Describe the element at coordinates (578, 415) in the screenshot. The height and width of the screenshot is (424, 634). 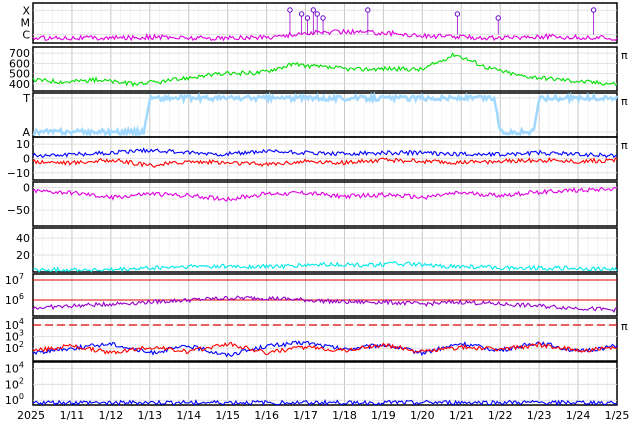
I see `x-tick-label: 1/24` at that location.